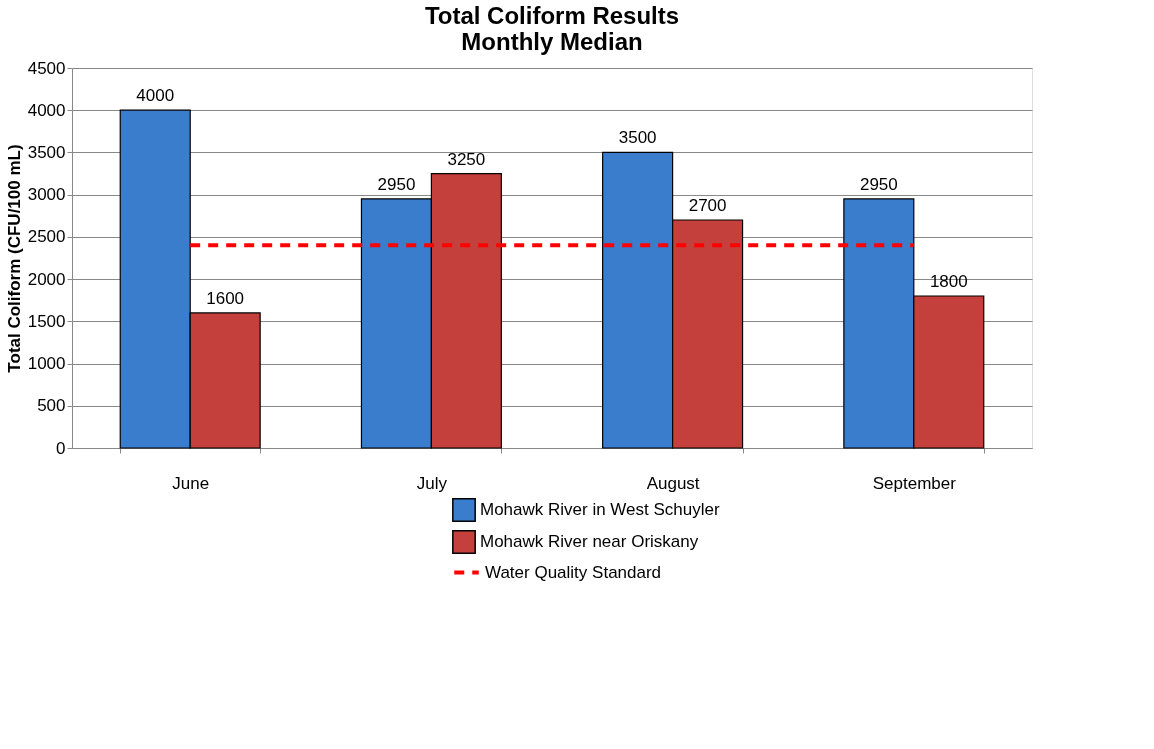  What do you see at coordinates (432, 483) in the screenshot?
I see `x-tick-label: July` at bounding box center [432, 483].